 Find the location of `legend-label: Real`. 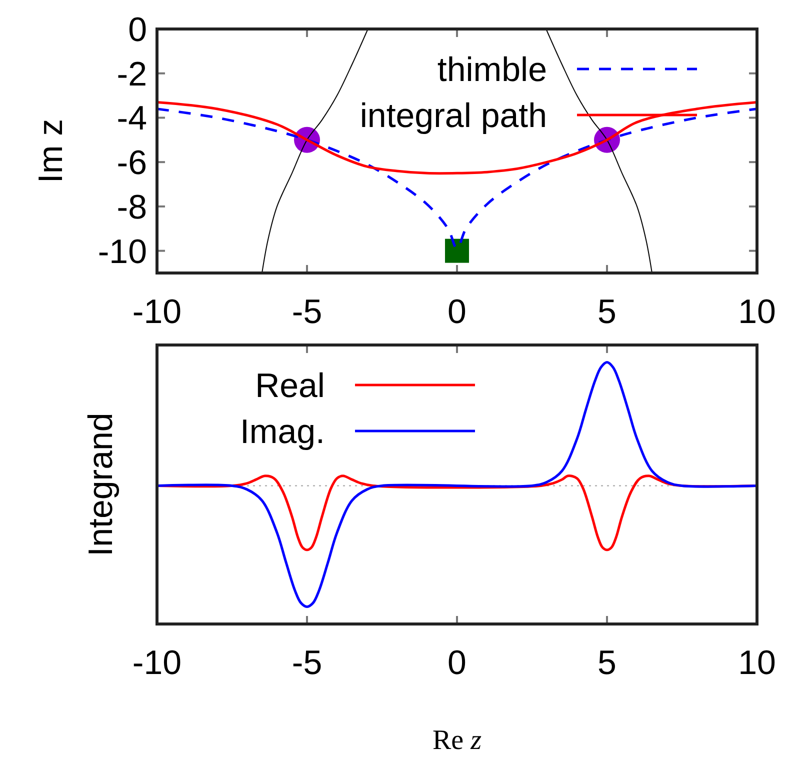

legend-label: Real is located at coordinates (290, 386).